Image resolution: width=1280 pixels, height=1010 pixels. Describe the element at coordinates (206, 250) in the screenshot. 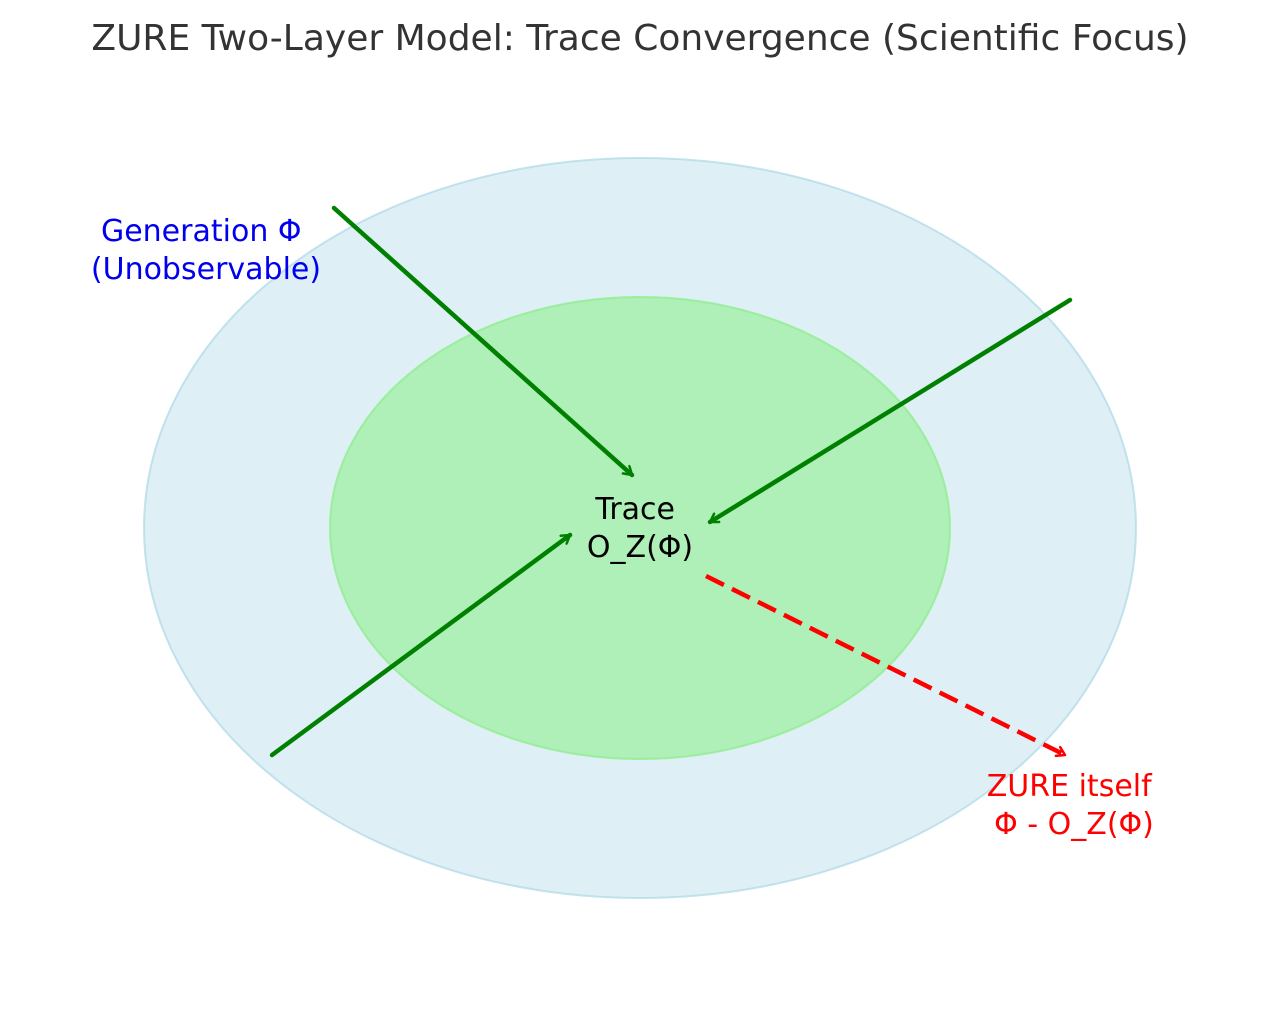

I see `generation-label: Generation Φ (Unobservable)` at that location.